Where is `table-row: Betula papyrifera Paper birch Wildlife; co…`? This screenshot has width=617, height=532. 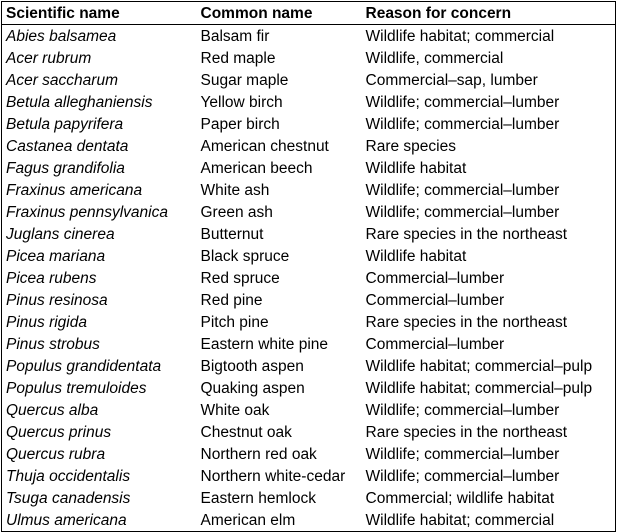
table-row: Betula papyrifera Paper birch Wildlife; co… is located at coordinates (309, 124).